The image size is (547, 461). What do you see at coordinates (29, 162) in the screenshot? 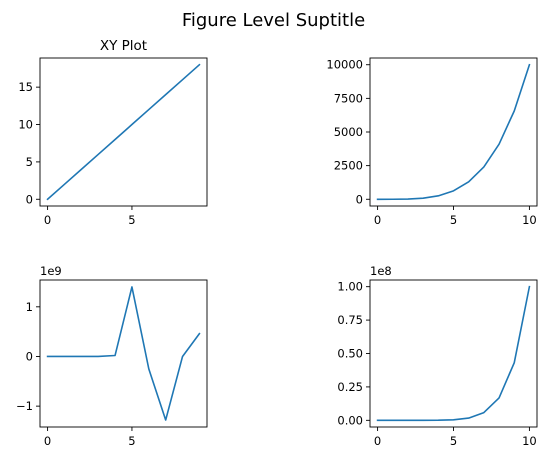
I see `y-tick-label: 5` at bounding box center [29, 162].